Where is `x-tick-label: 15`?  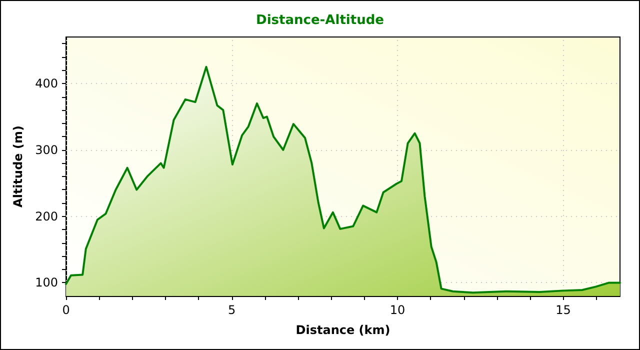 x-tick-label: 15 is located at coordinates (563, 310).